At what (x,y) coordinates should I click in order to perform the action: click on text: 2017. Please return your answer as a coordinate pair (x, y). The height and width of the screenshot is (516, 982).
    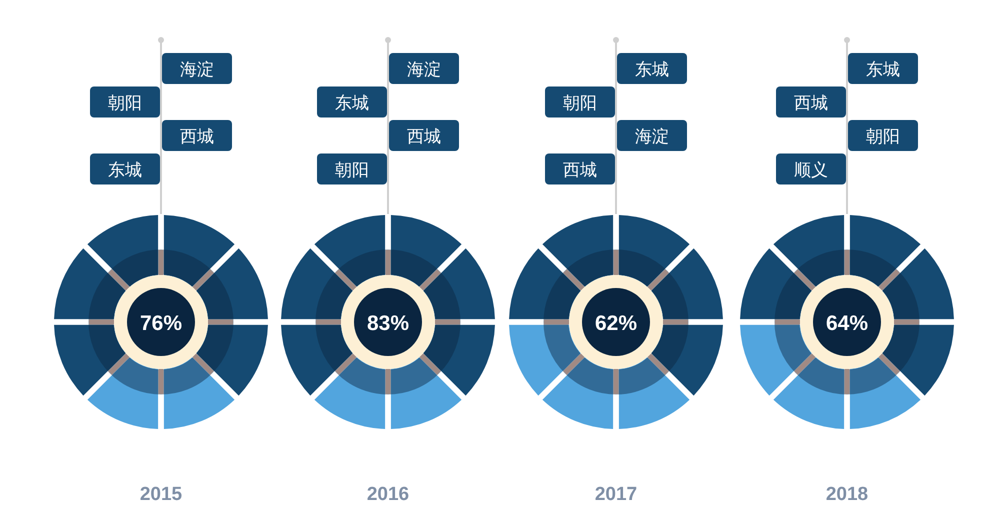
    Looking at the image, I should click on (616, 494).